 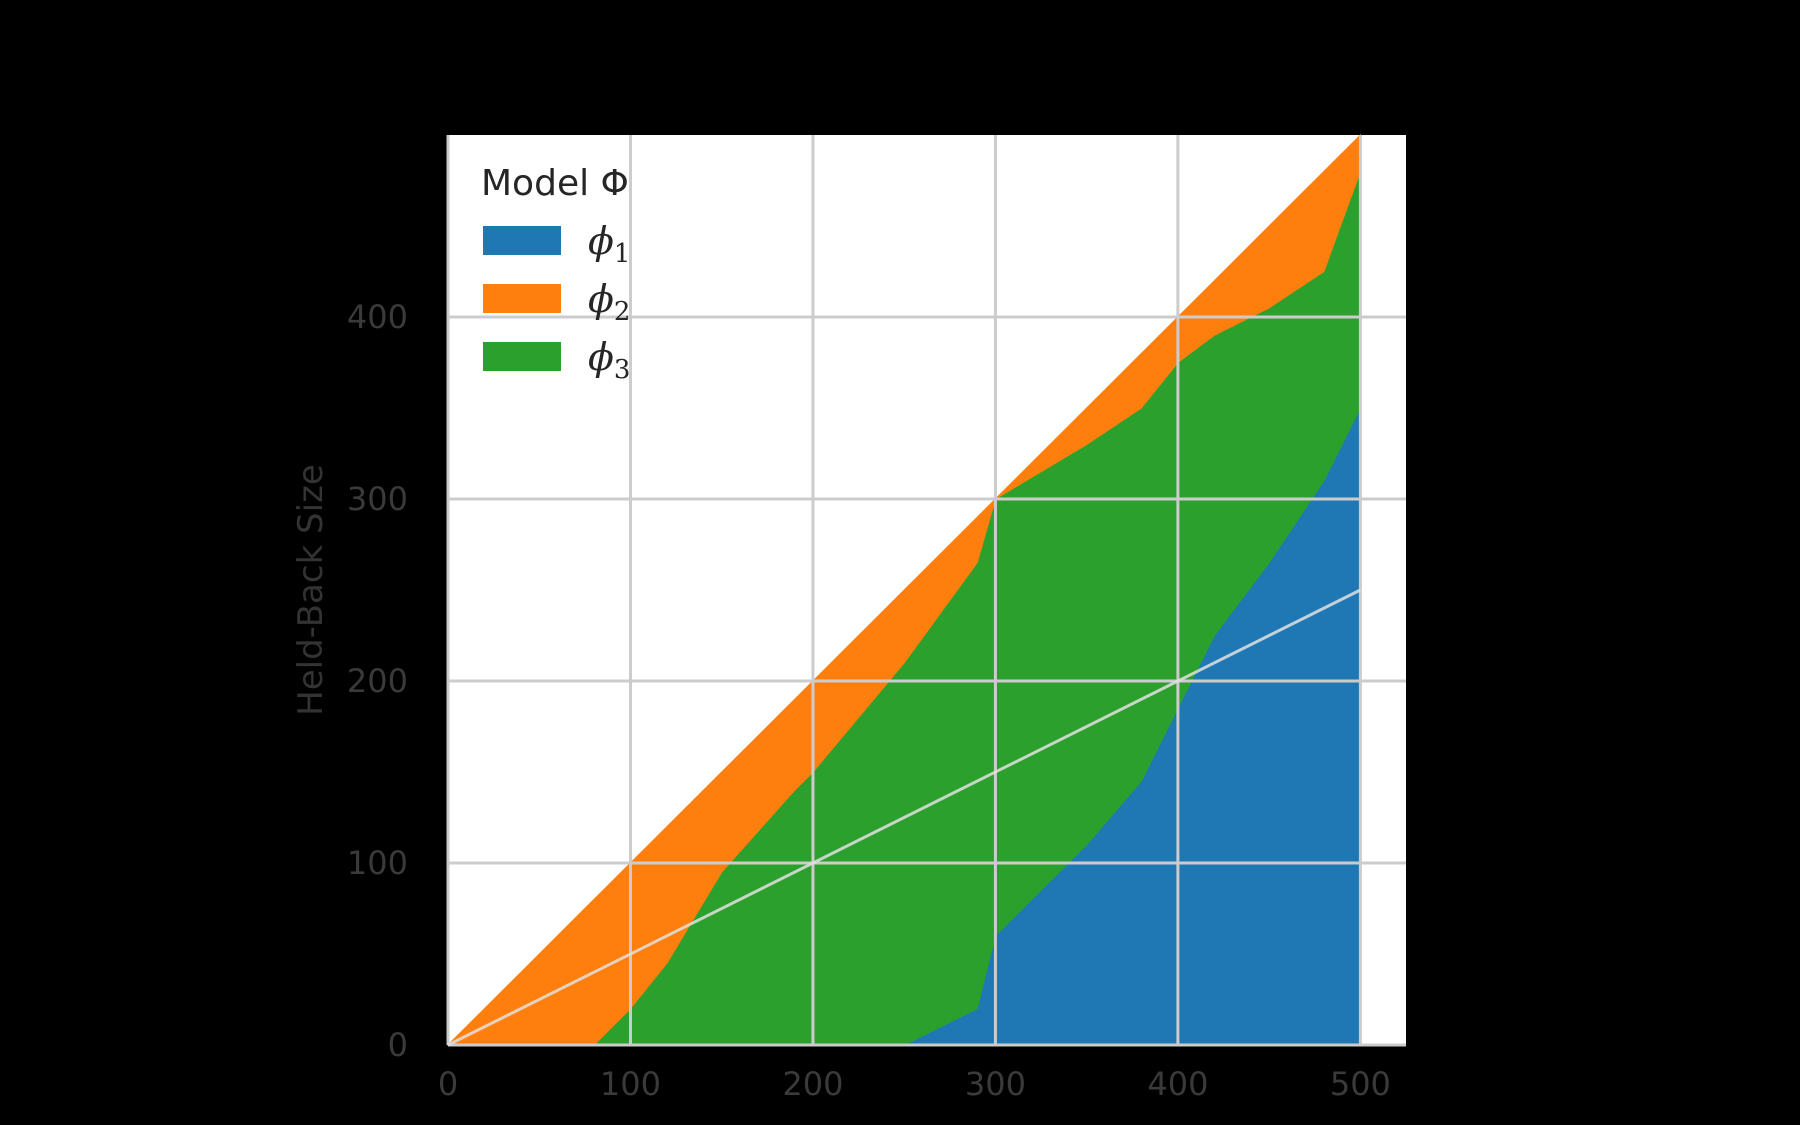 What do you see at coordinates (377, 863) in the screenshot?
I see `y-tick-label-100: 100` at bounding box center [377, 863].